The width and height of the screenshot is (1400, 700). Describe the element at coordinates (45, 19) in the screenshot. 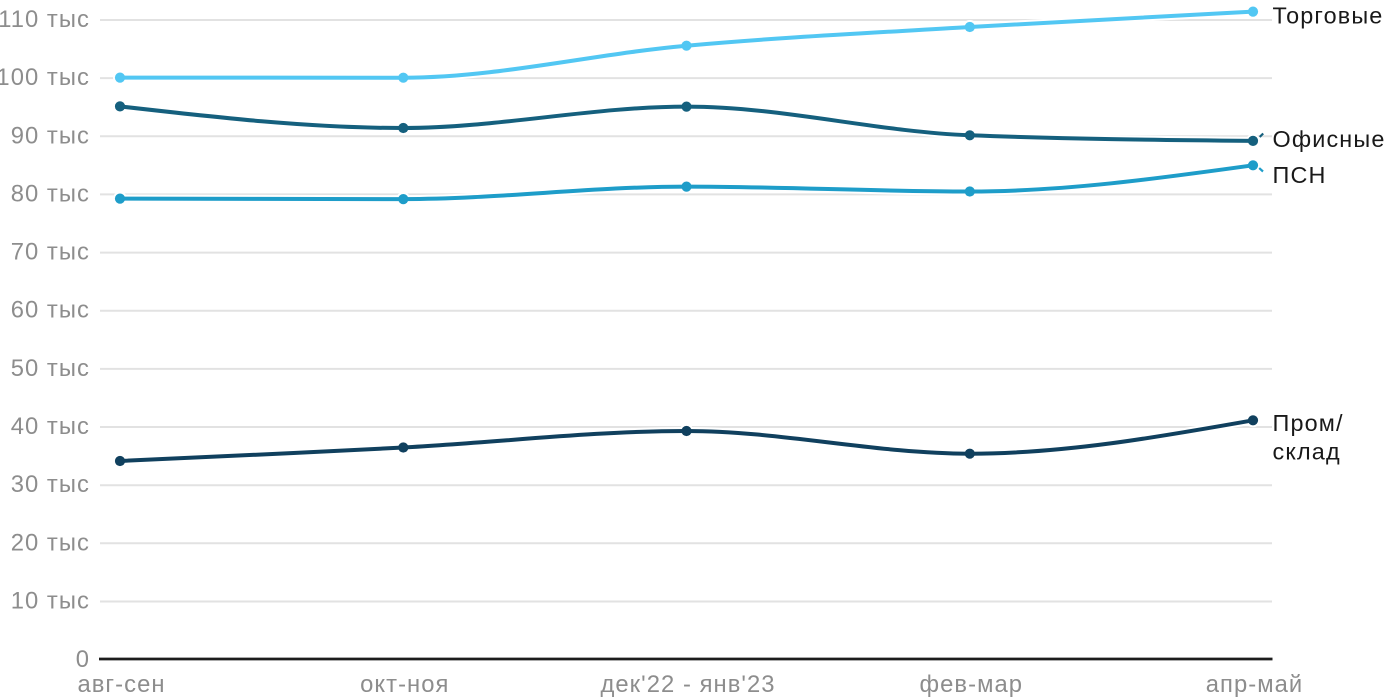

I see `svg-text: 110 тыс` at that location.